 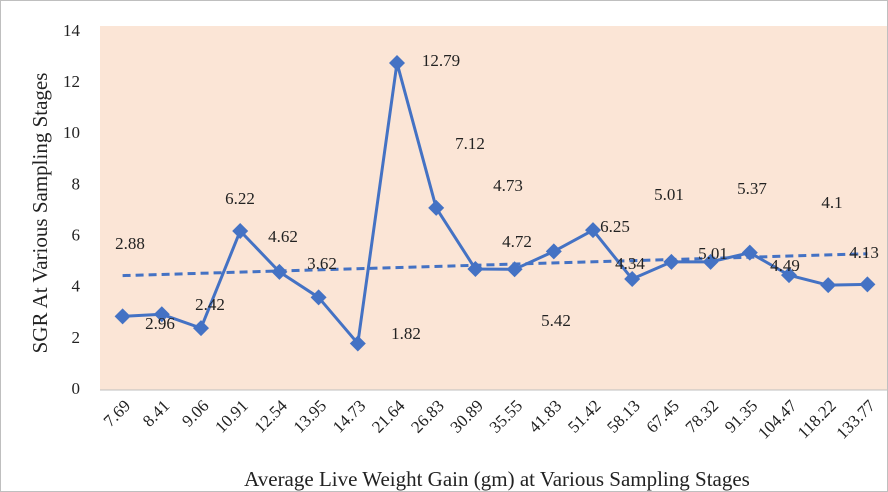 What do you see at coordinates (752, 188) in the screenshot?
I see `data-label: 5.37` at bounding box center [752, 188].